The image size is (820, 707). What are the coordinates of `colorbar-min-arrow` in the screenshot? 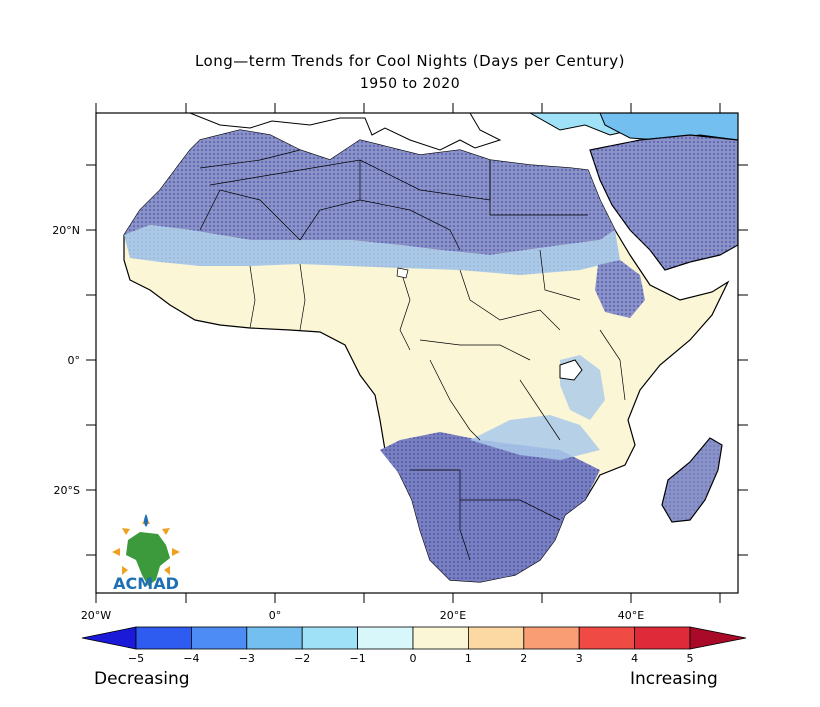 It's located at (109, 638).